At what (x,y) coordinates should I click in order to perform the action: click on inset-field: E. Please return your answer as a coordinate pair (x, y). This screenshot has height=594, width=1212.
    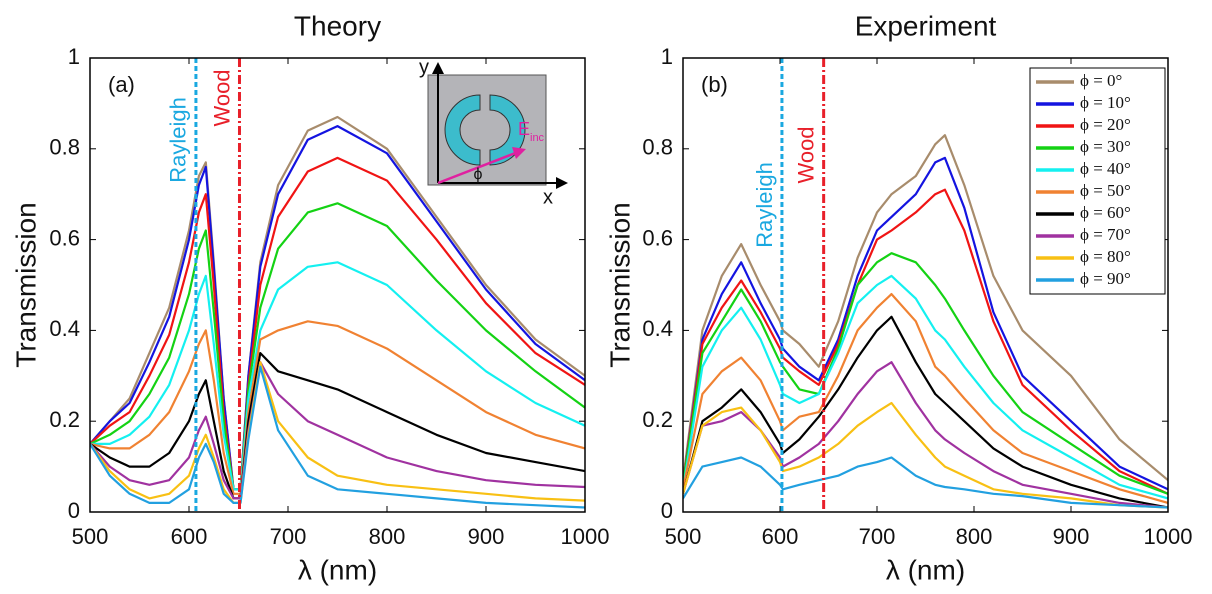
    Looking at the image, I should click on (524, 129).